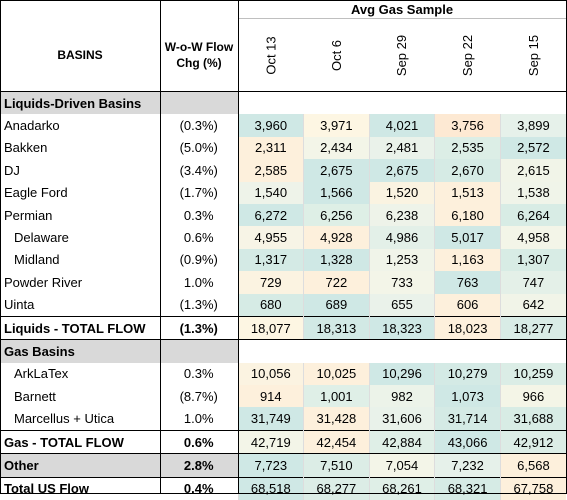 Image resolution: width=567 pixels, height=500 pixels. Describe the element at coordinates (467, 192) in the screenshot. I see `flow-value-cell: 1,513` at that location.